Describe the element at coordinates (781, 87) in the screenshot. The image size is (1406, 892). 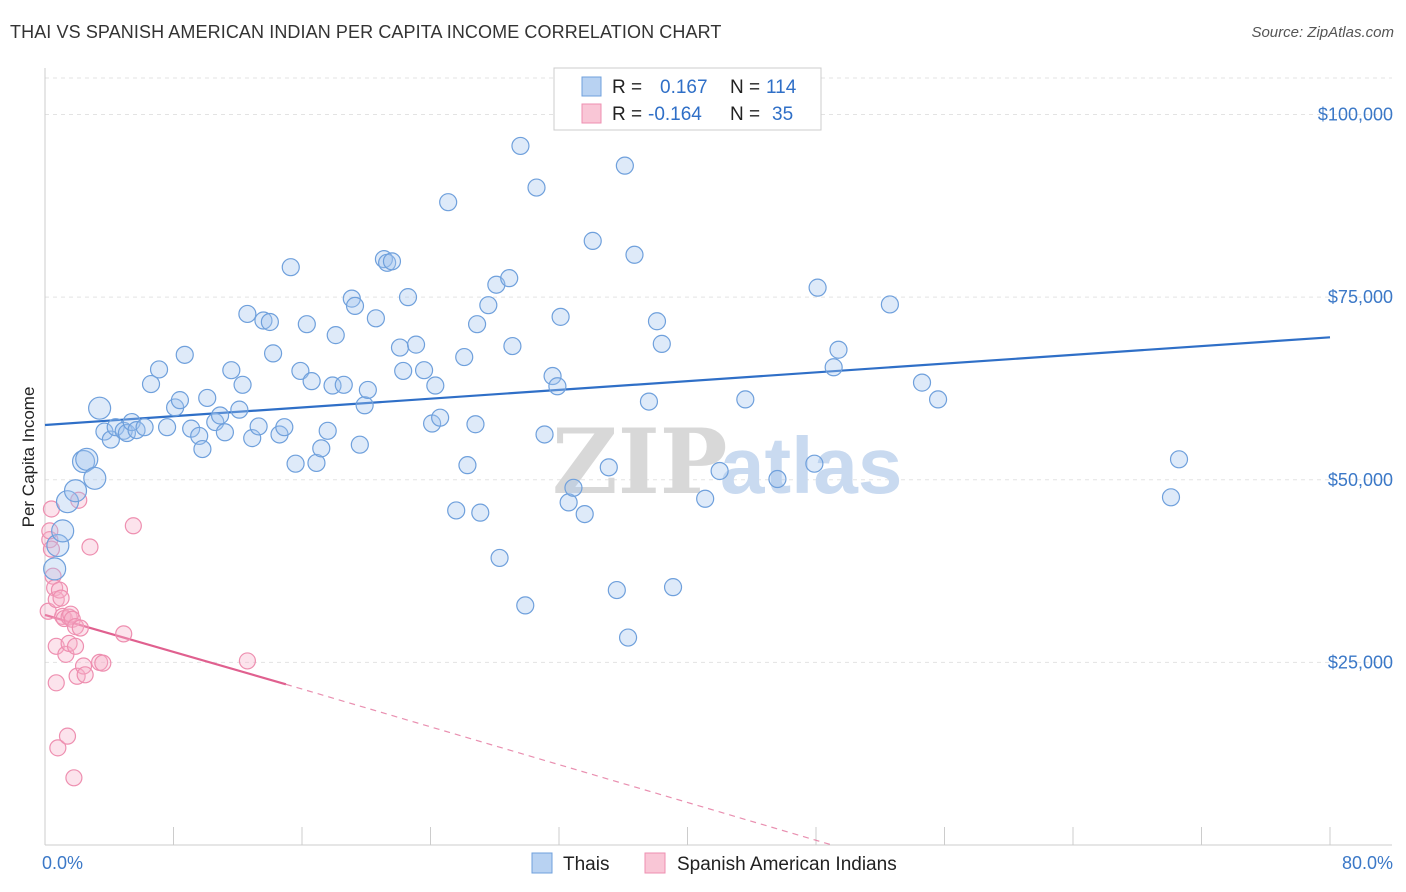
I see `legend-n-value-thais: 114` at that location.